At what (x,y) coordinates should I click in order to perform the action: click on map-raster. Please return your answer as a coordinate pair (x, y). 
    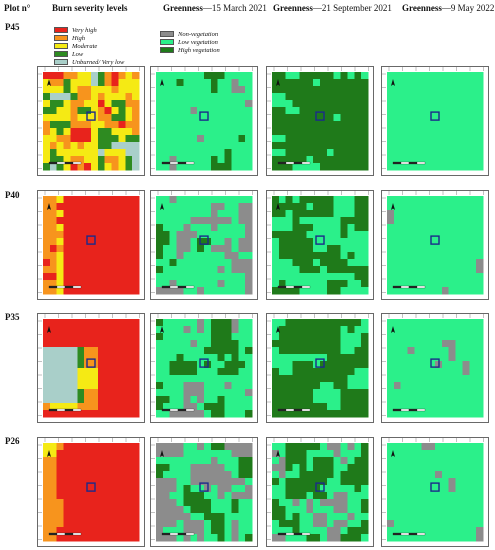
    Looking at the image, I should click on (204, 368).